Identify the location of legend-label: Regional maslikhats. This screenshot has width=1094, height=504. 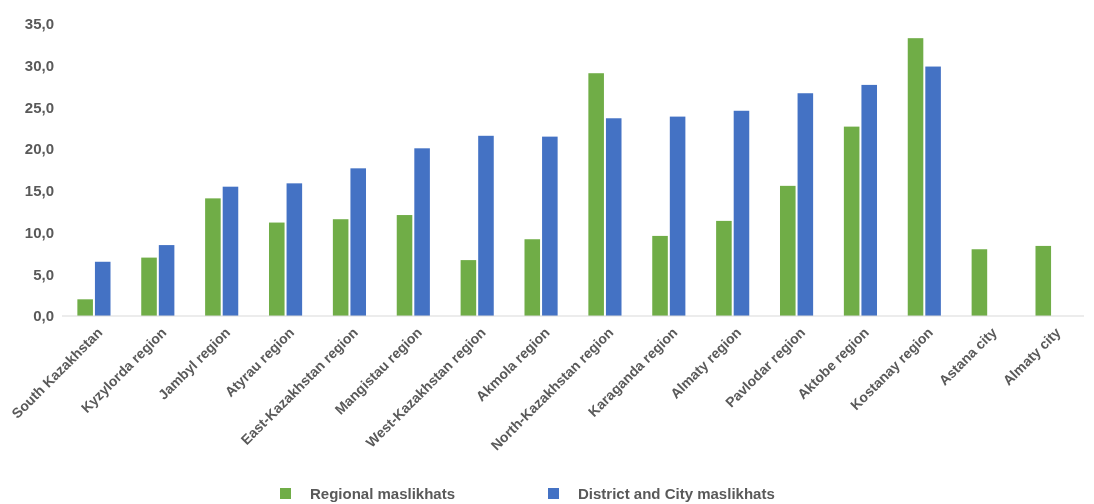
(383, 494).